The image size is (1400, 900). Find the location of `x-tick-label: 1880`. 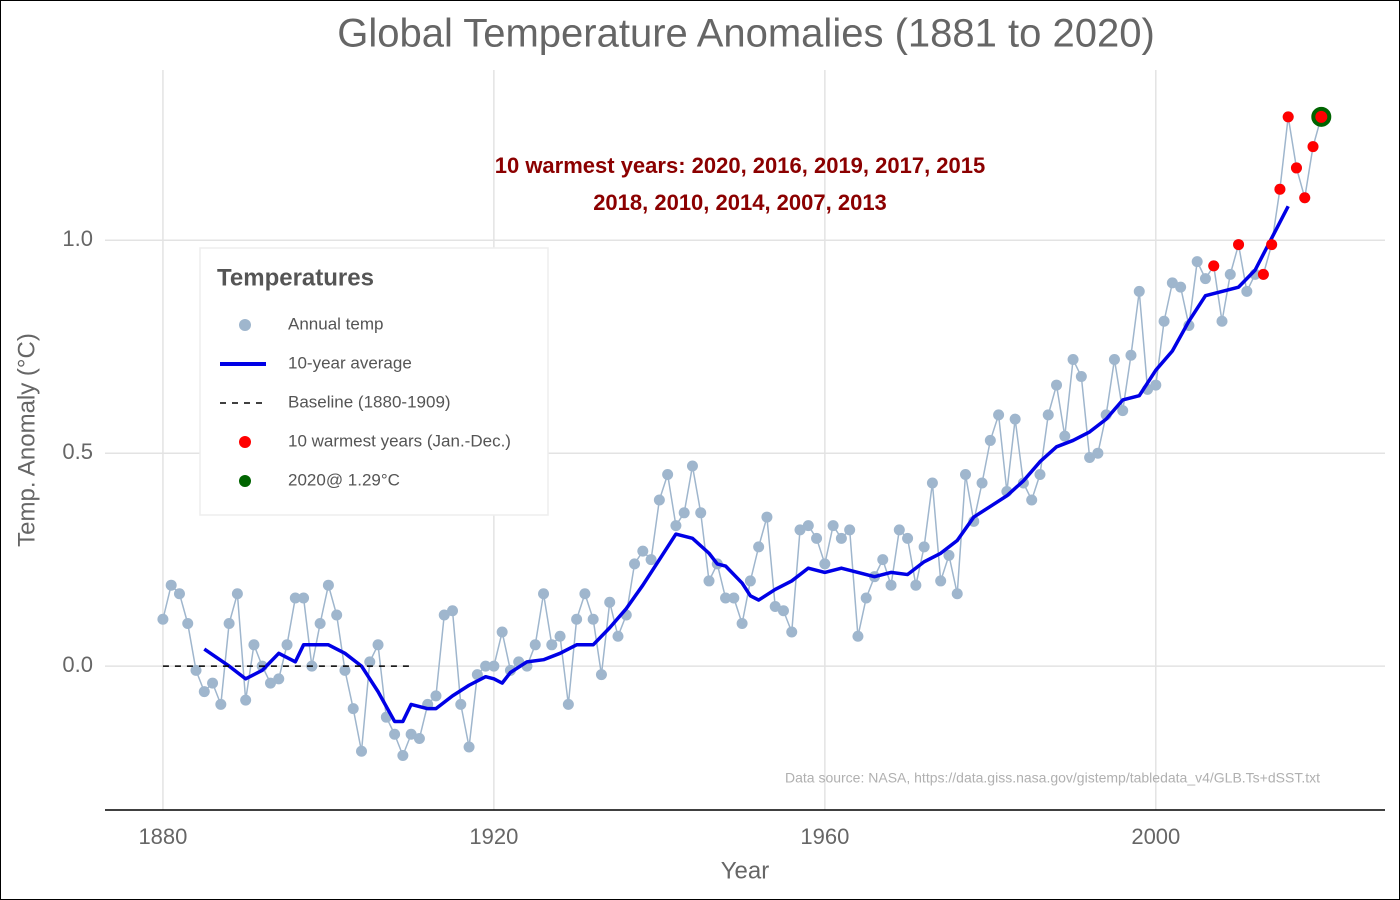

x-tick-label: 1880 is located at coordinates (162, 836).